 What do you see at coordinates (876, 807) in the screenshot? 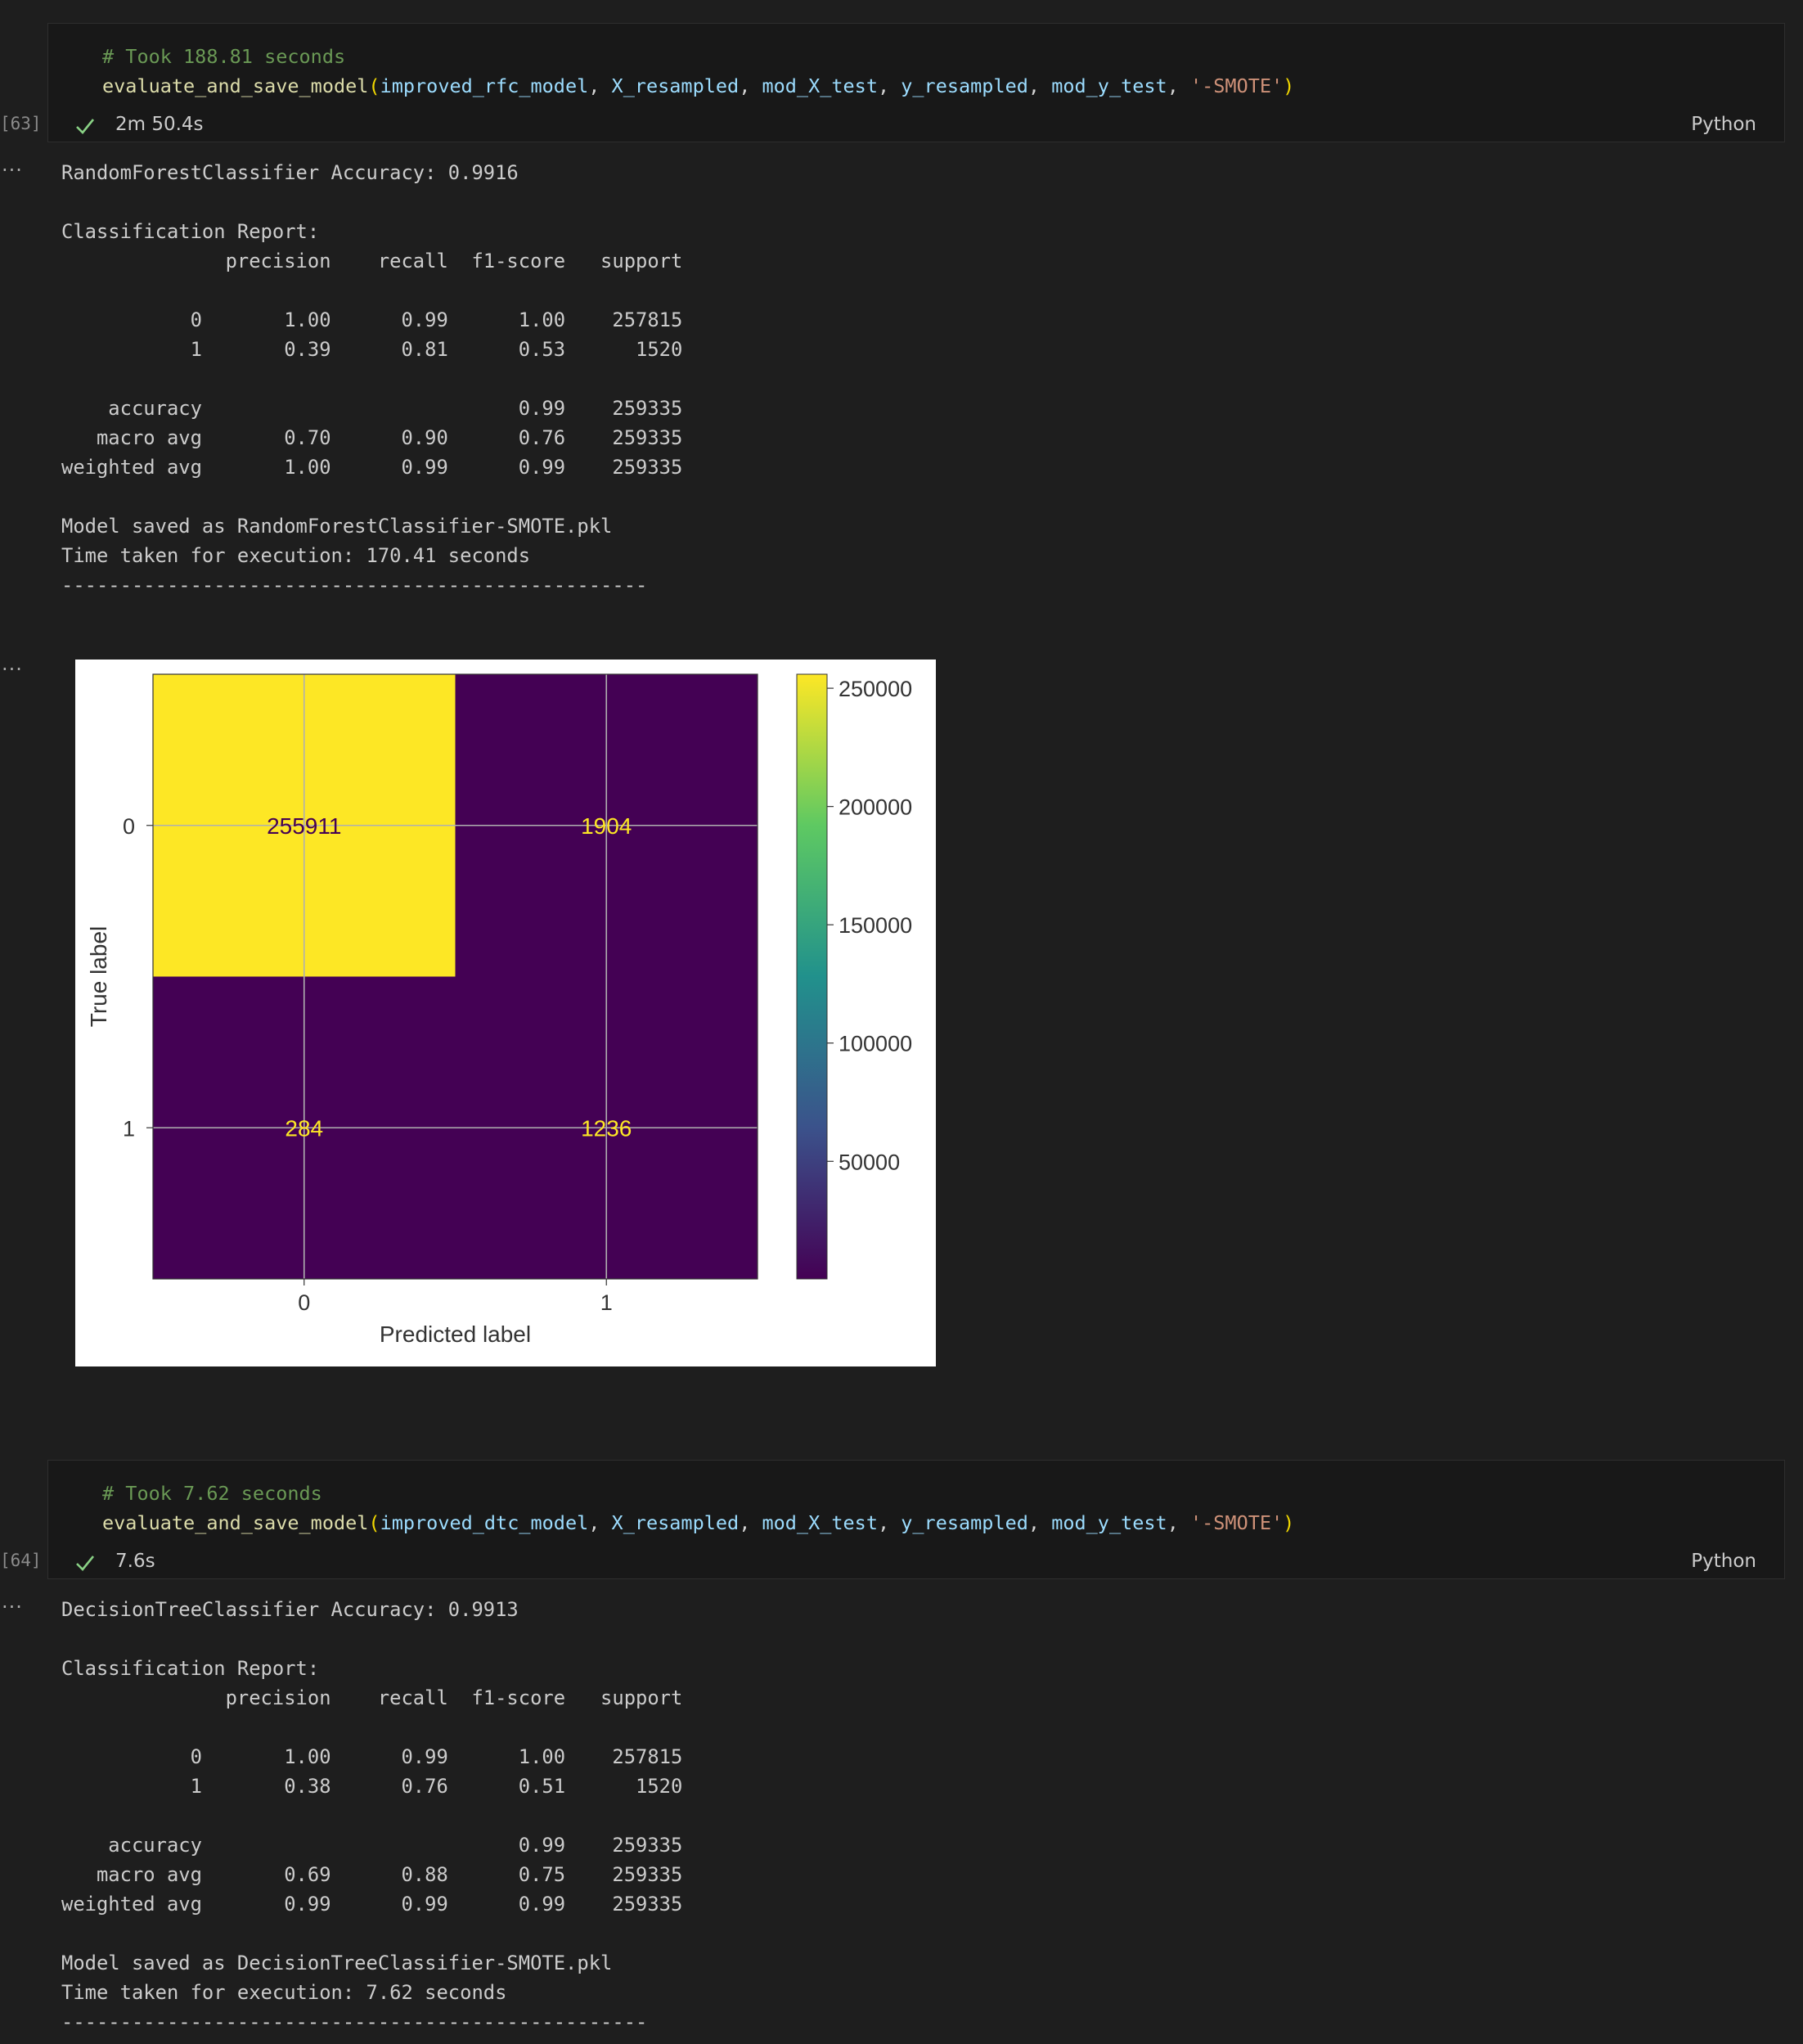
I see `colorbar-tick-label: 200000` at bounding box center [876, 807].